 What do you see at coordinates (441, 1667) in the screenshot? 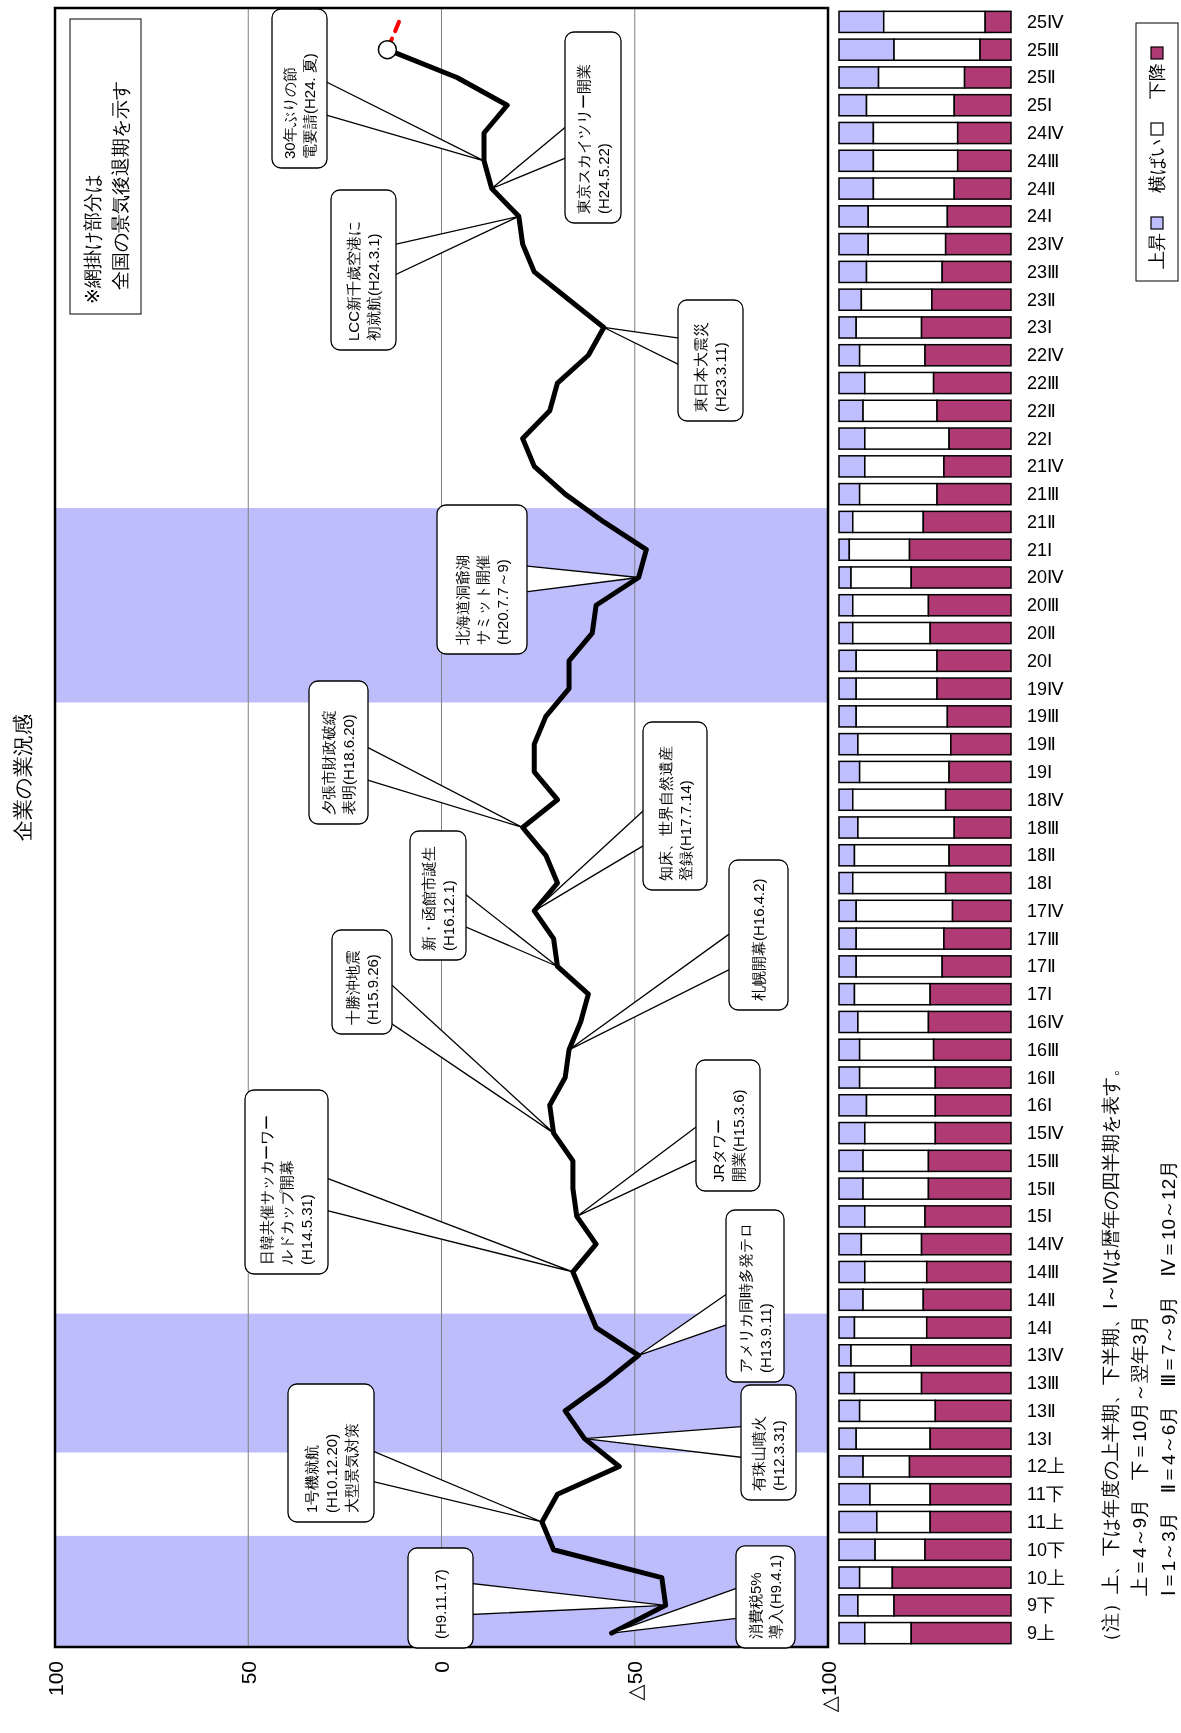
I see `x-tick-label: 0` at bounding box center [441, 1667].